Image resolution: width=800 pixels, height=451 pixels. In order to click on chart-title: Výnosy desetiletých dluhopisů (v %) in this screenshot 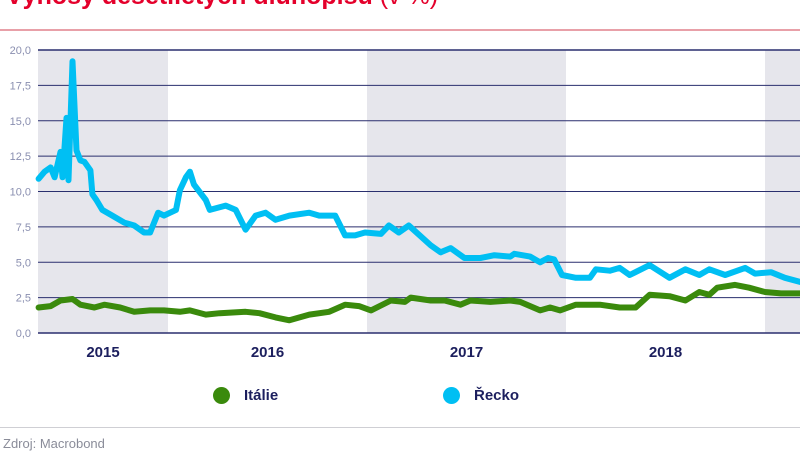, I will do `click(222, 5)`.